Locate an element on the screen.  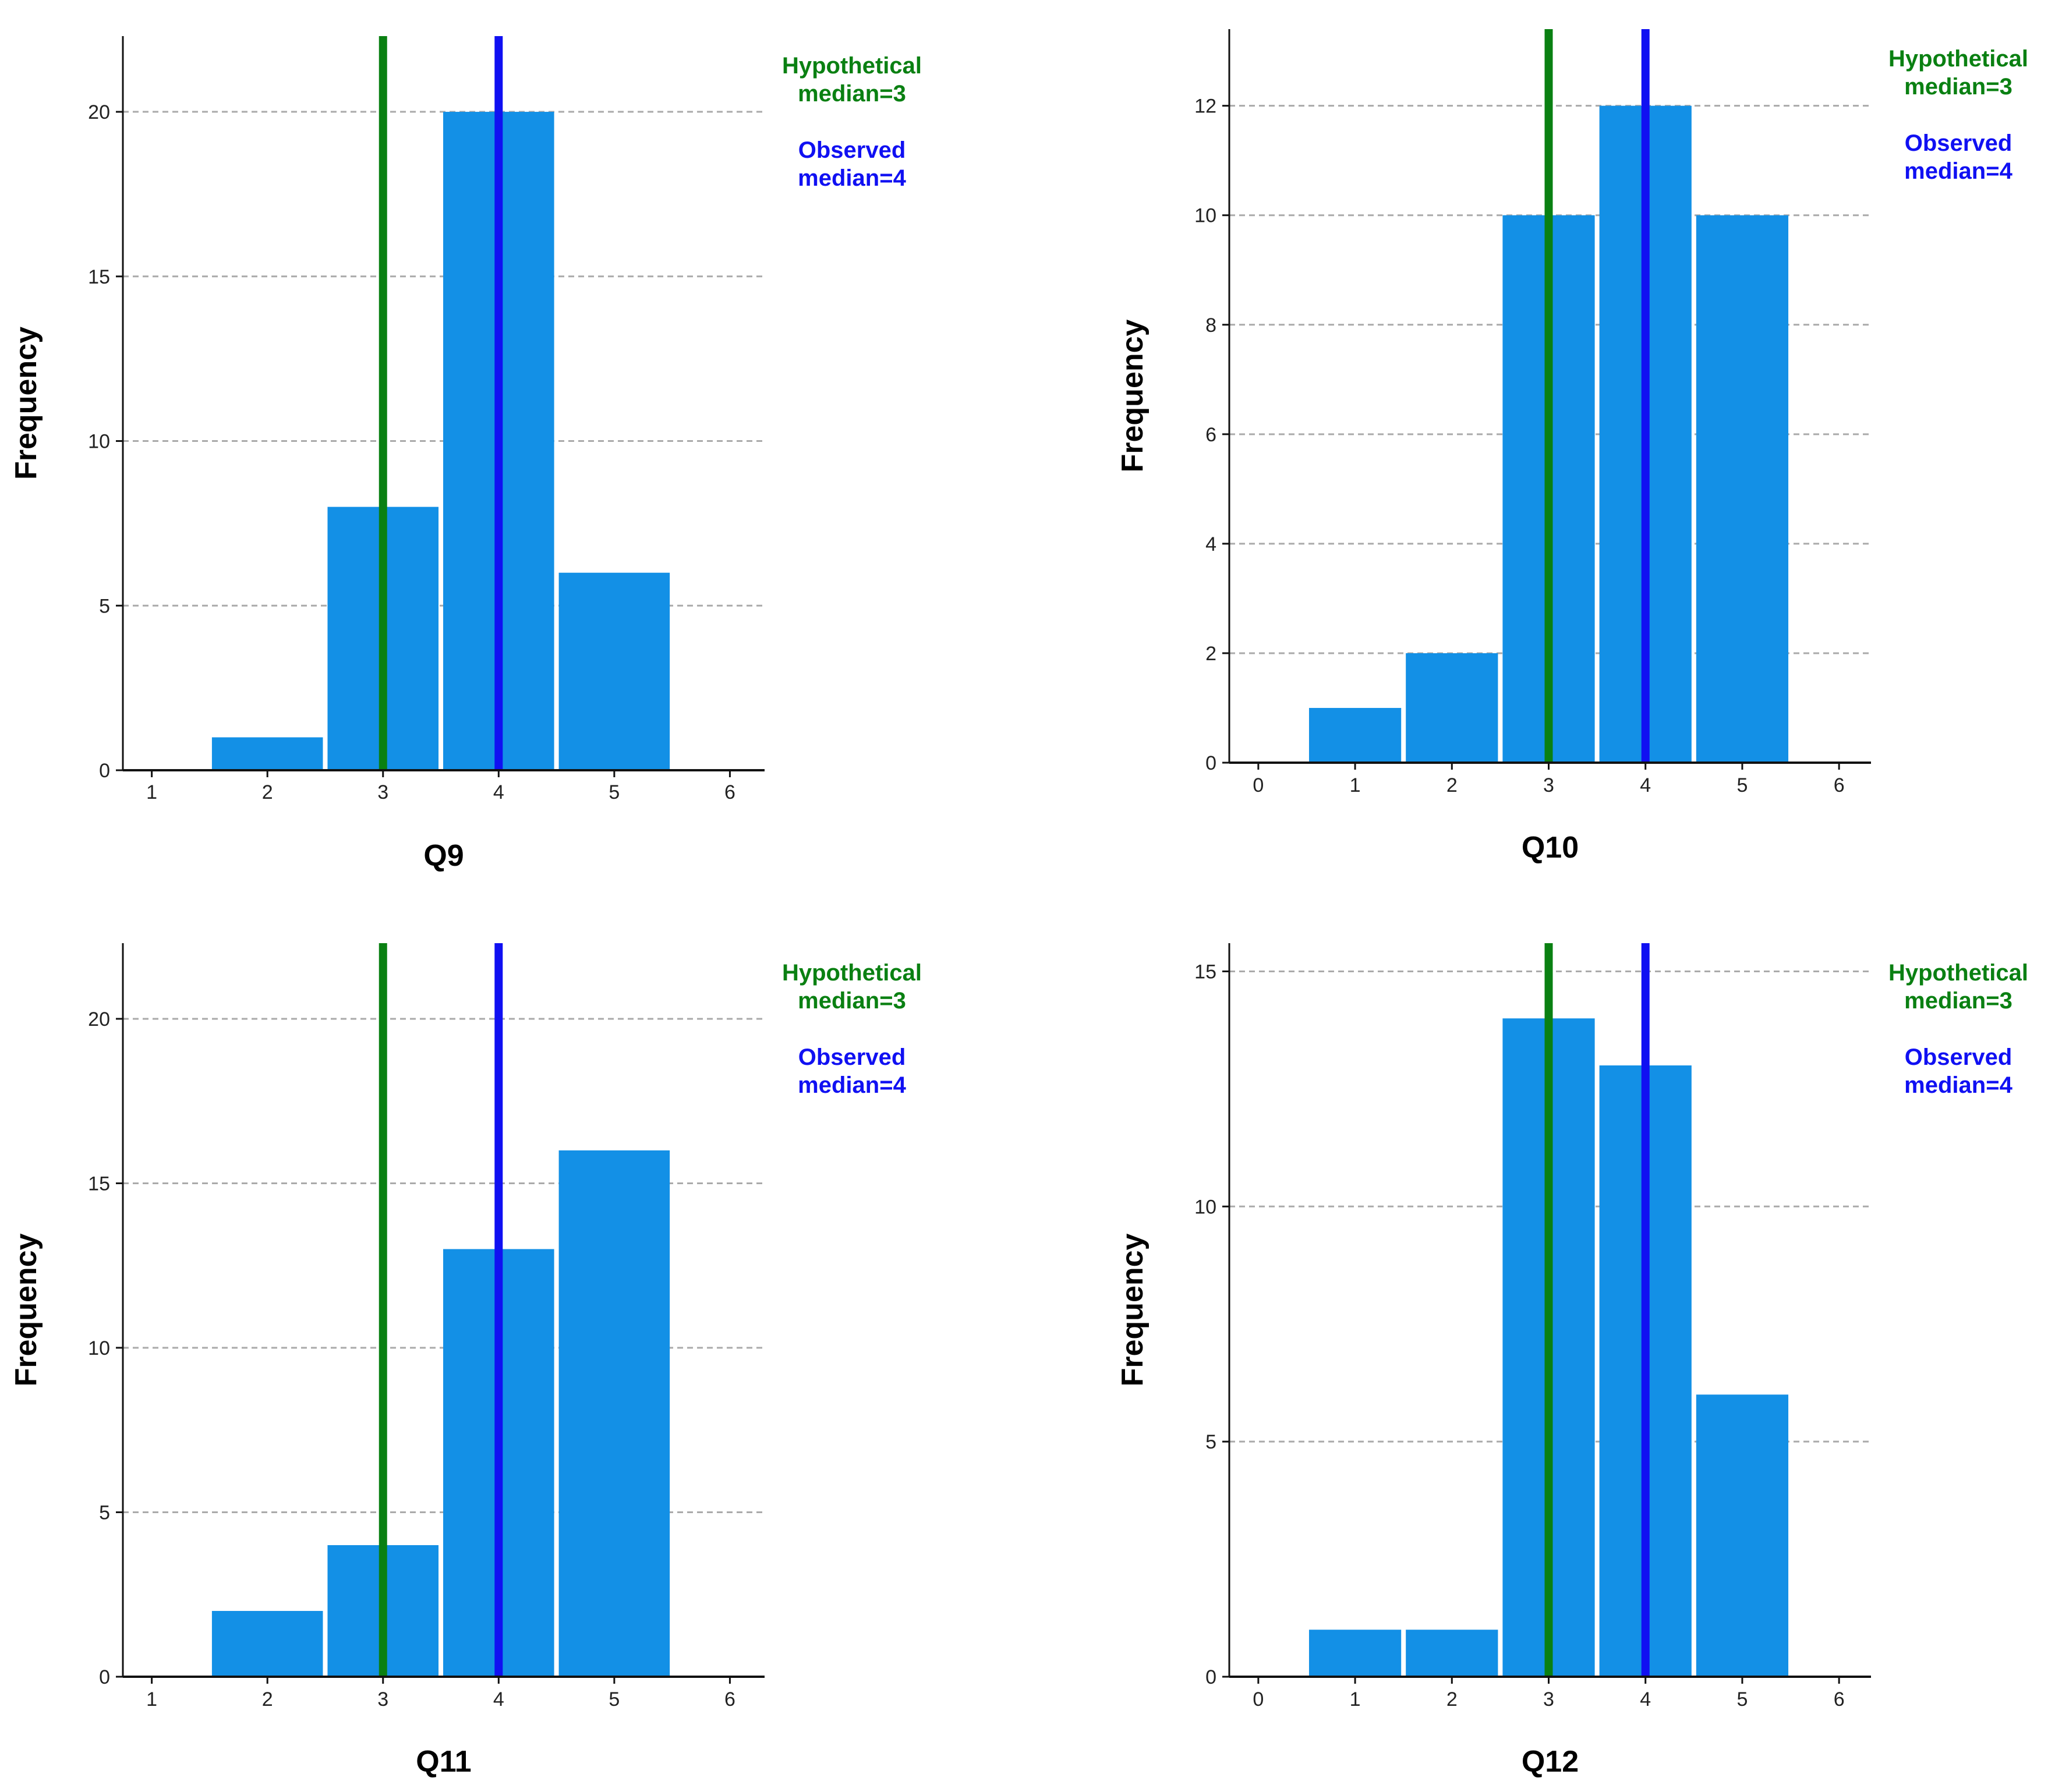
y-tick-label: 4 is located at coordinates (1210, 544).